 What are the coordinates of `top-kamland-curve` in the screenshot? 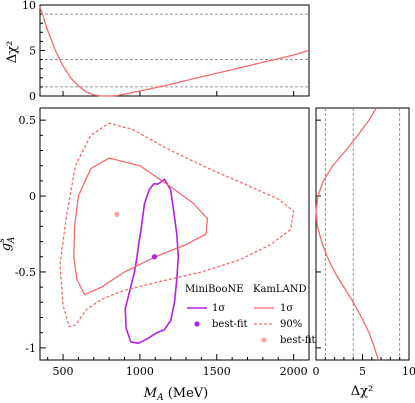 It's located at (174, 51).